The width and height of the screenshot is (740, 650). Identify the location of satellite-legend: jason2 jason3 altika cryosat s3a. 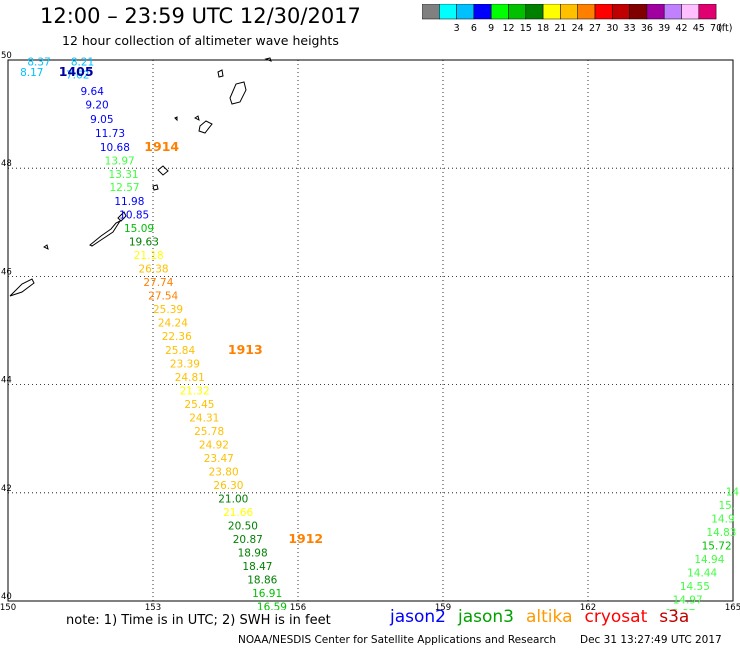
(545, 617).